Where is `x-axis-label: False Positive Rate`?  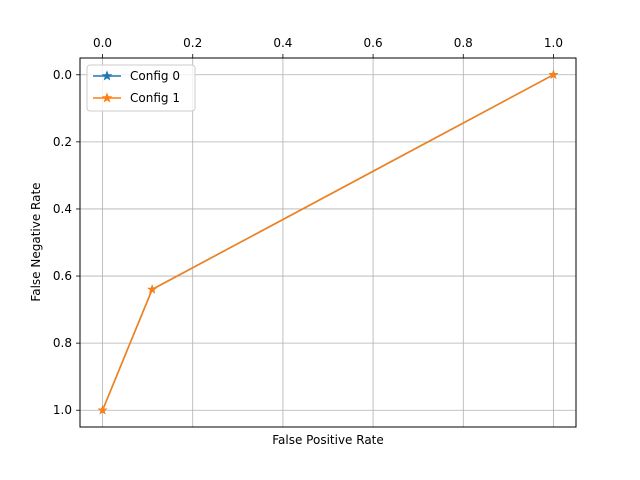 x-axis-label: False Positive Rate is located at coordinates (328, 440).